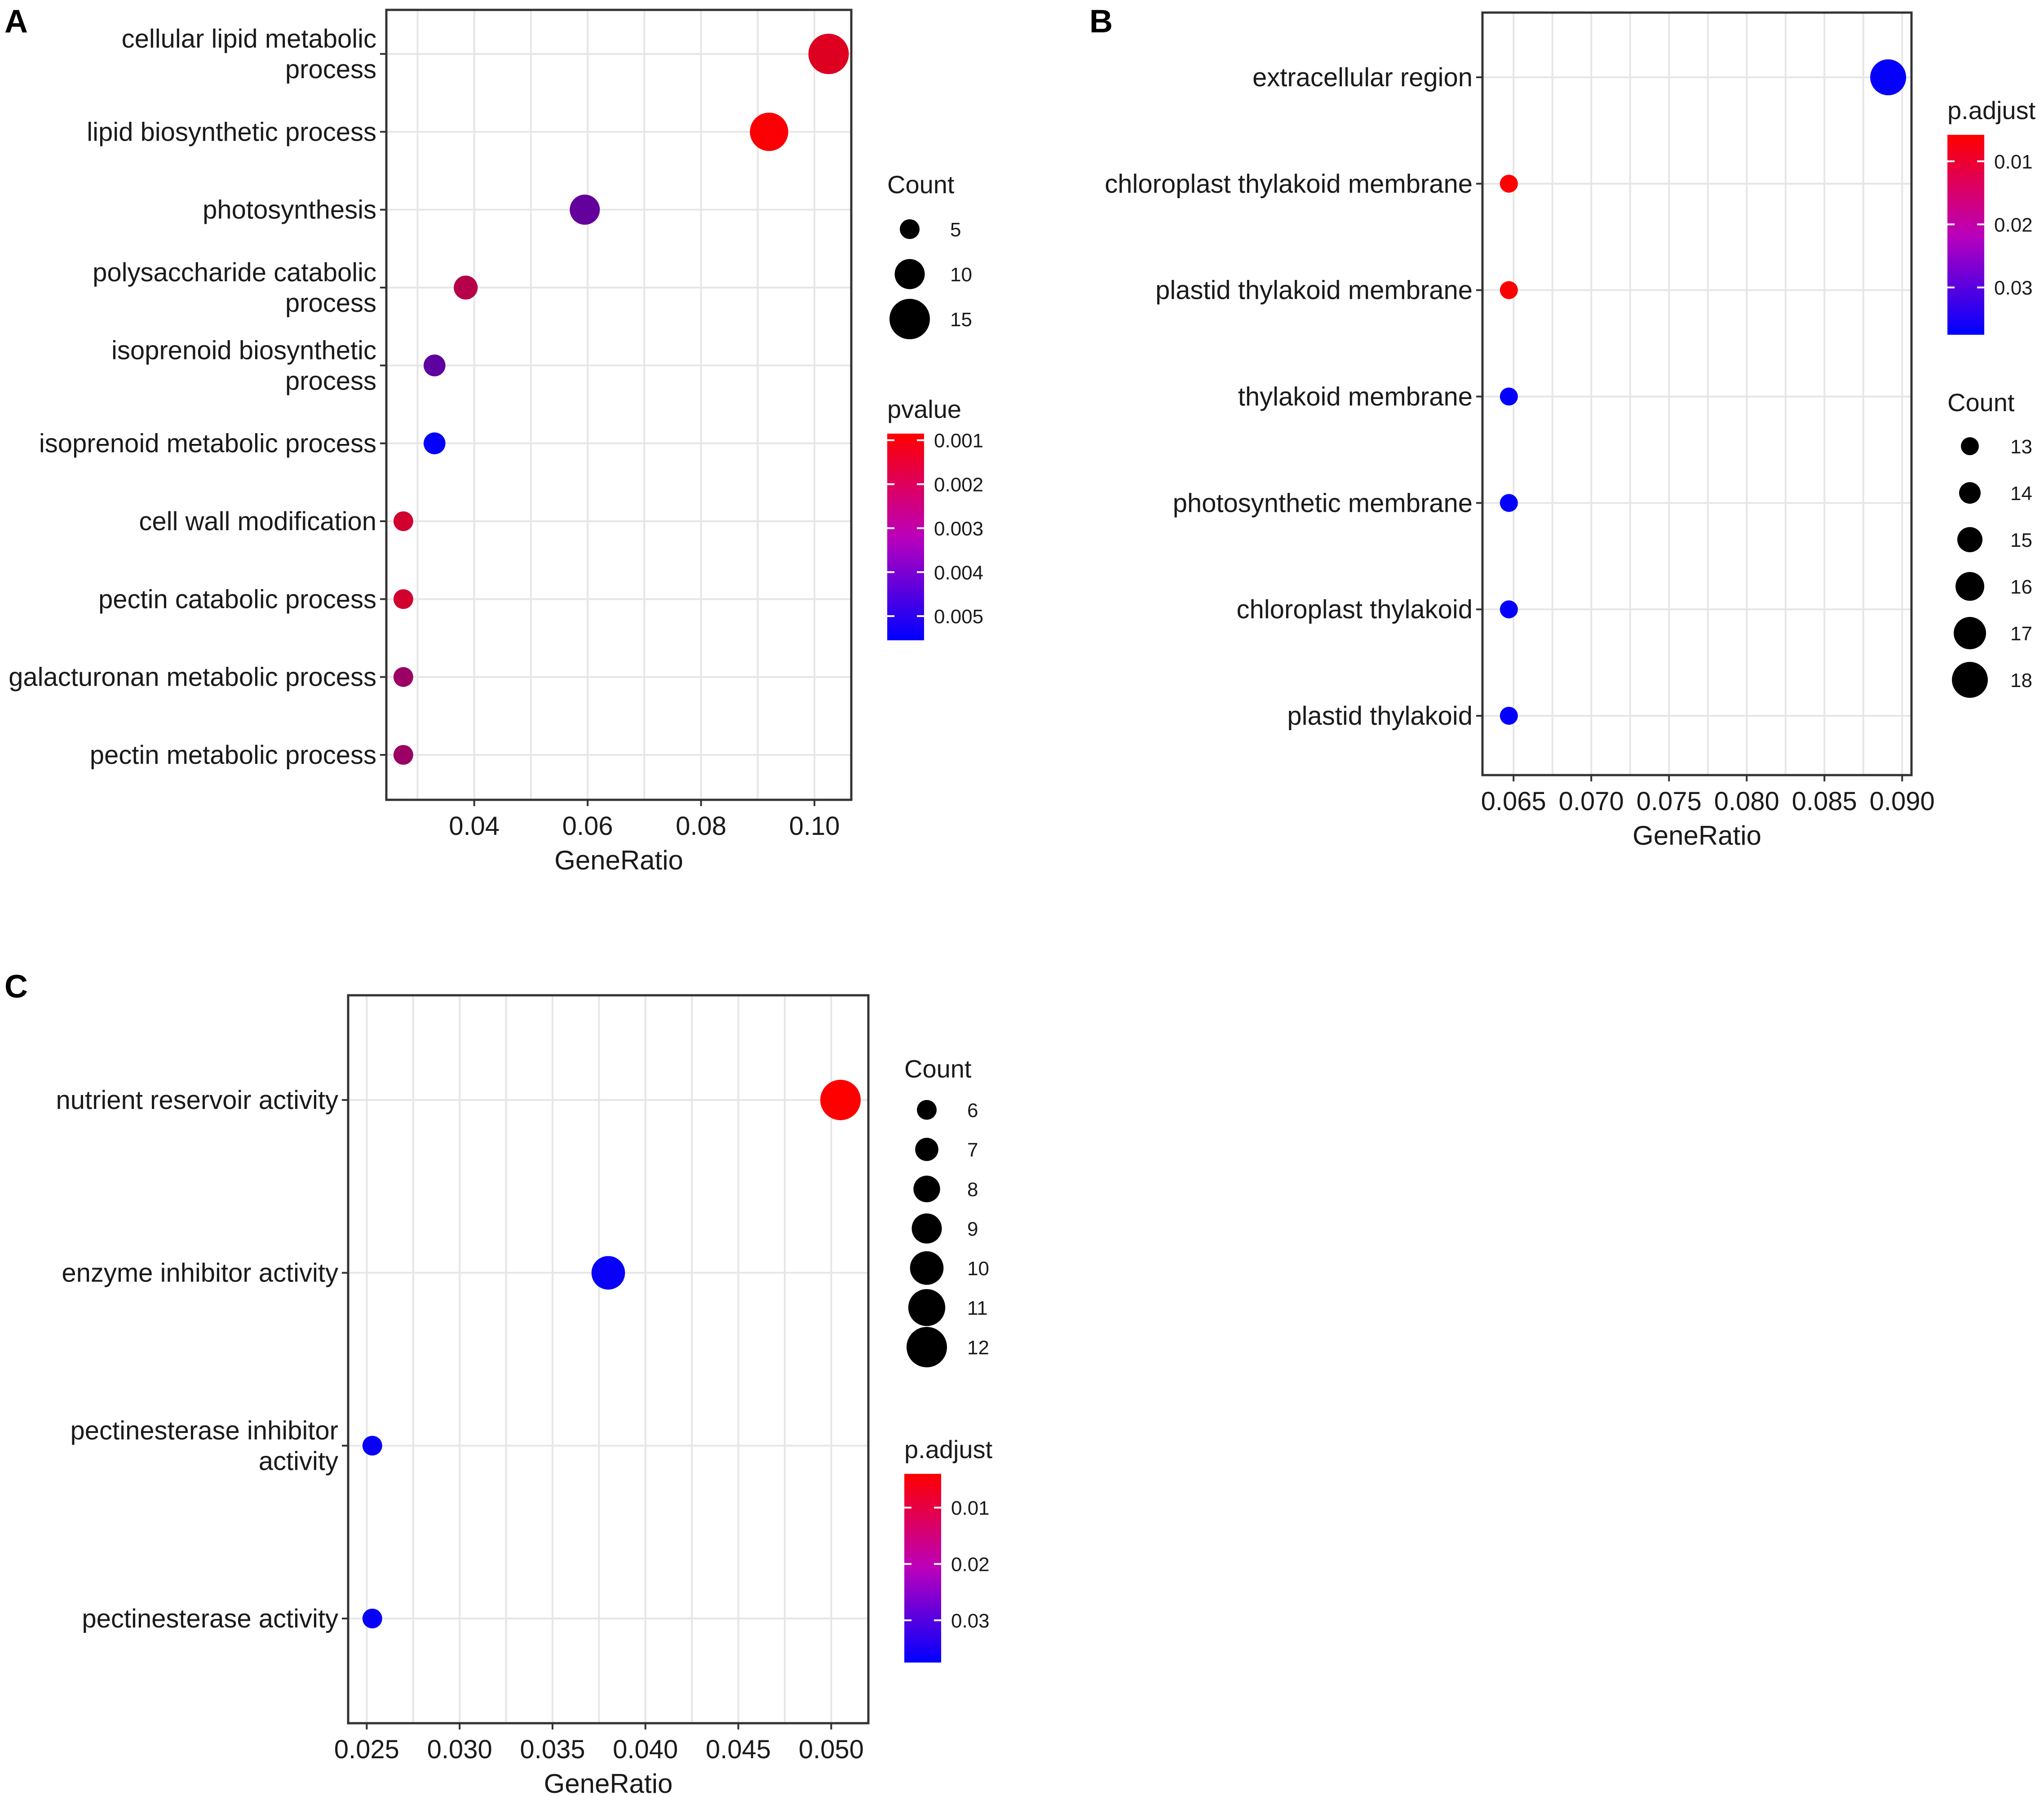 The width and height of the screenshot is (2044, 1796). I want to click on category-label: chloroplast thylakoid, so click(1354, 609).